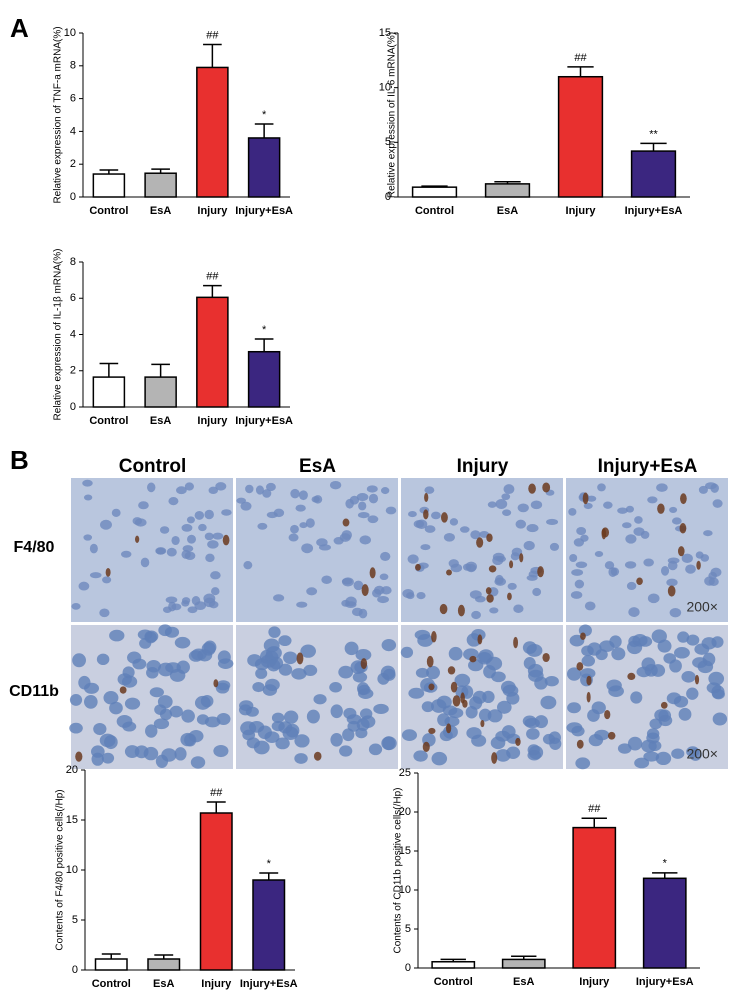 This screenshot has height=1000, width=732. Describe the element at coordinates (507, 211) in the screenshot. I see `x-tick-label: EsA` at that location.